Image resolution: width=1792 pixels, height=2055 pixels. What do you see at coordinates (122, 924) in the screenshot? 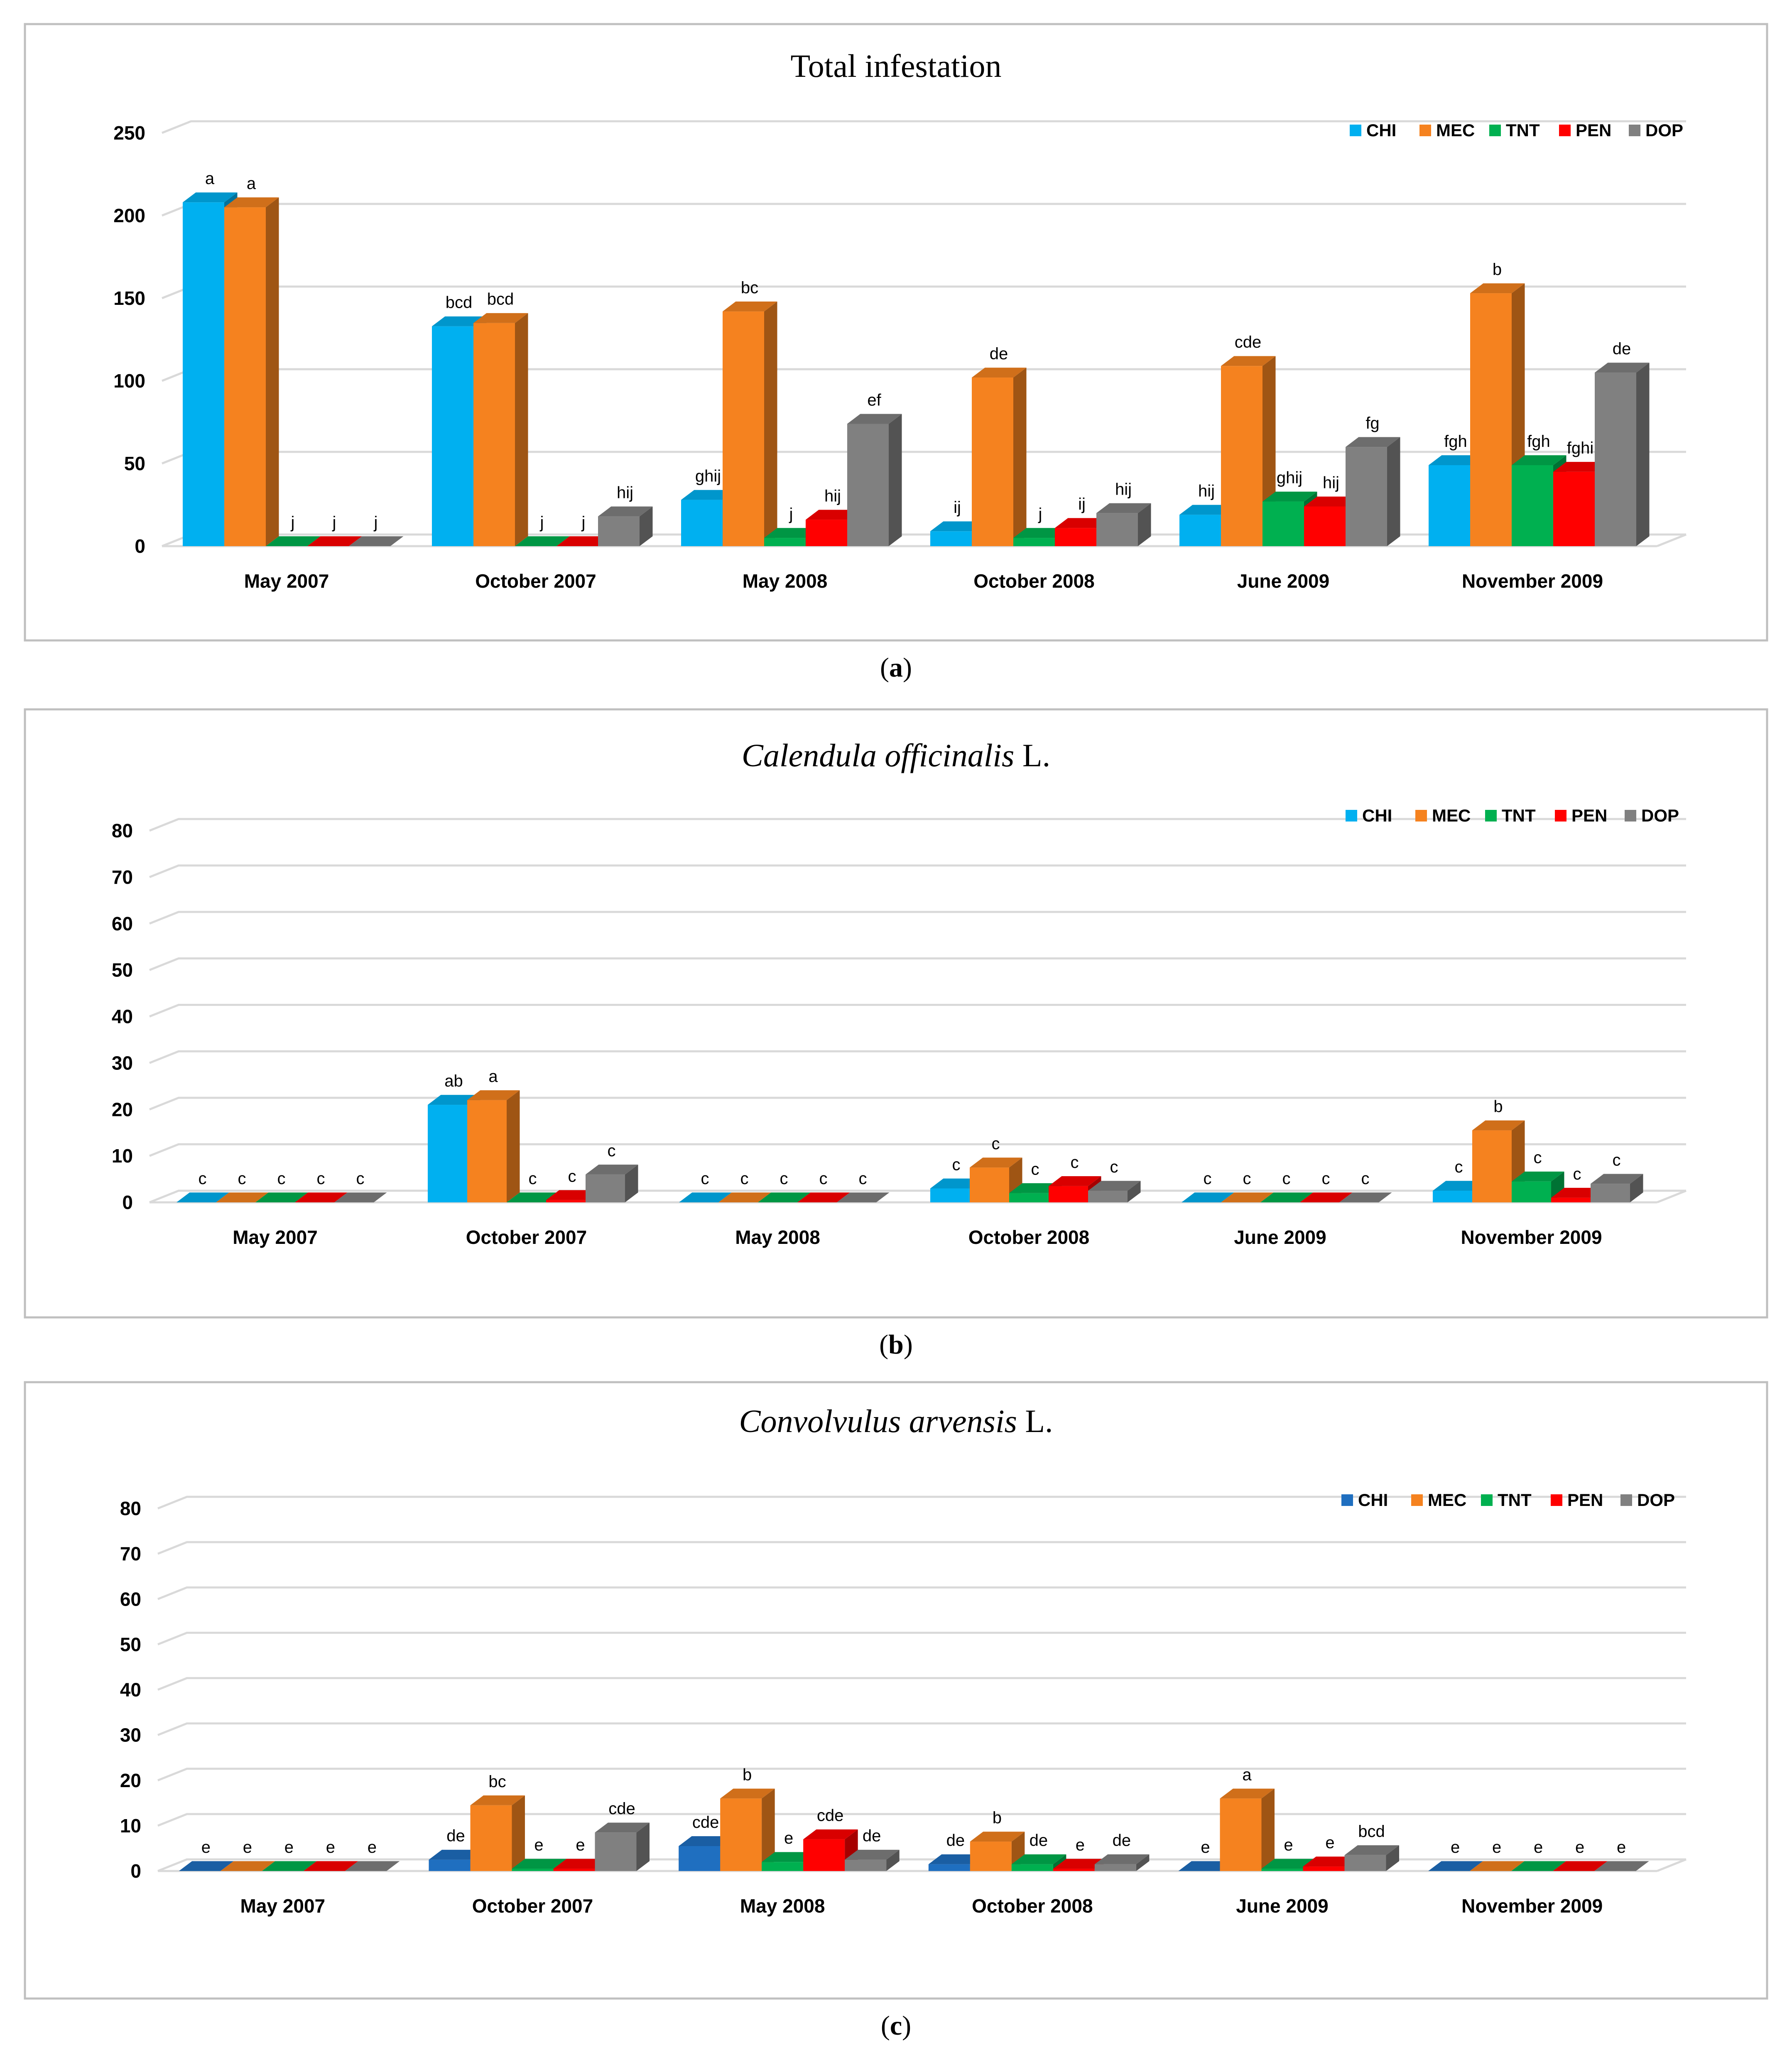
I see `y-tick-label: 60` at bounding box center [122, 924].